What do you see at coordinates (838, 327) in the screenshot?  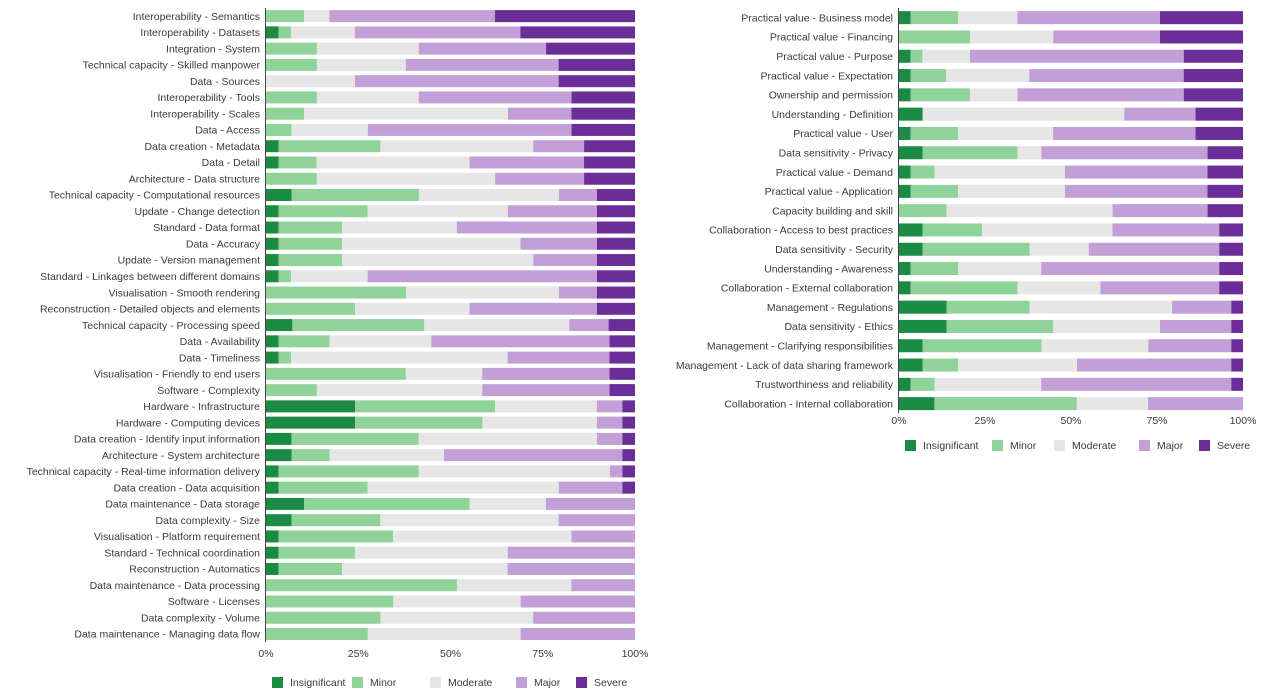 I see `category-label: Data sensitivity - Ethics` at bounding box center [838, 327].